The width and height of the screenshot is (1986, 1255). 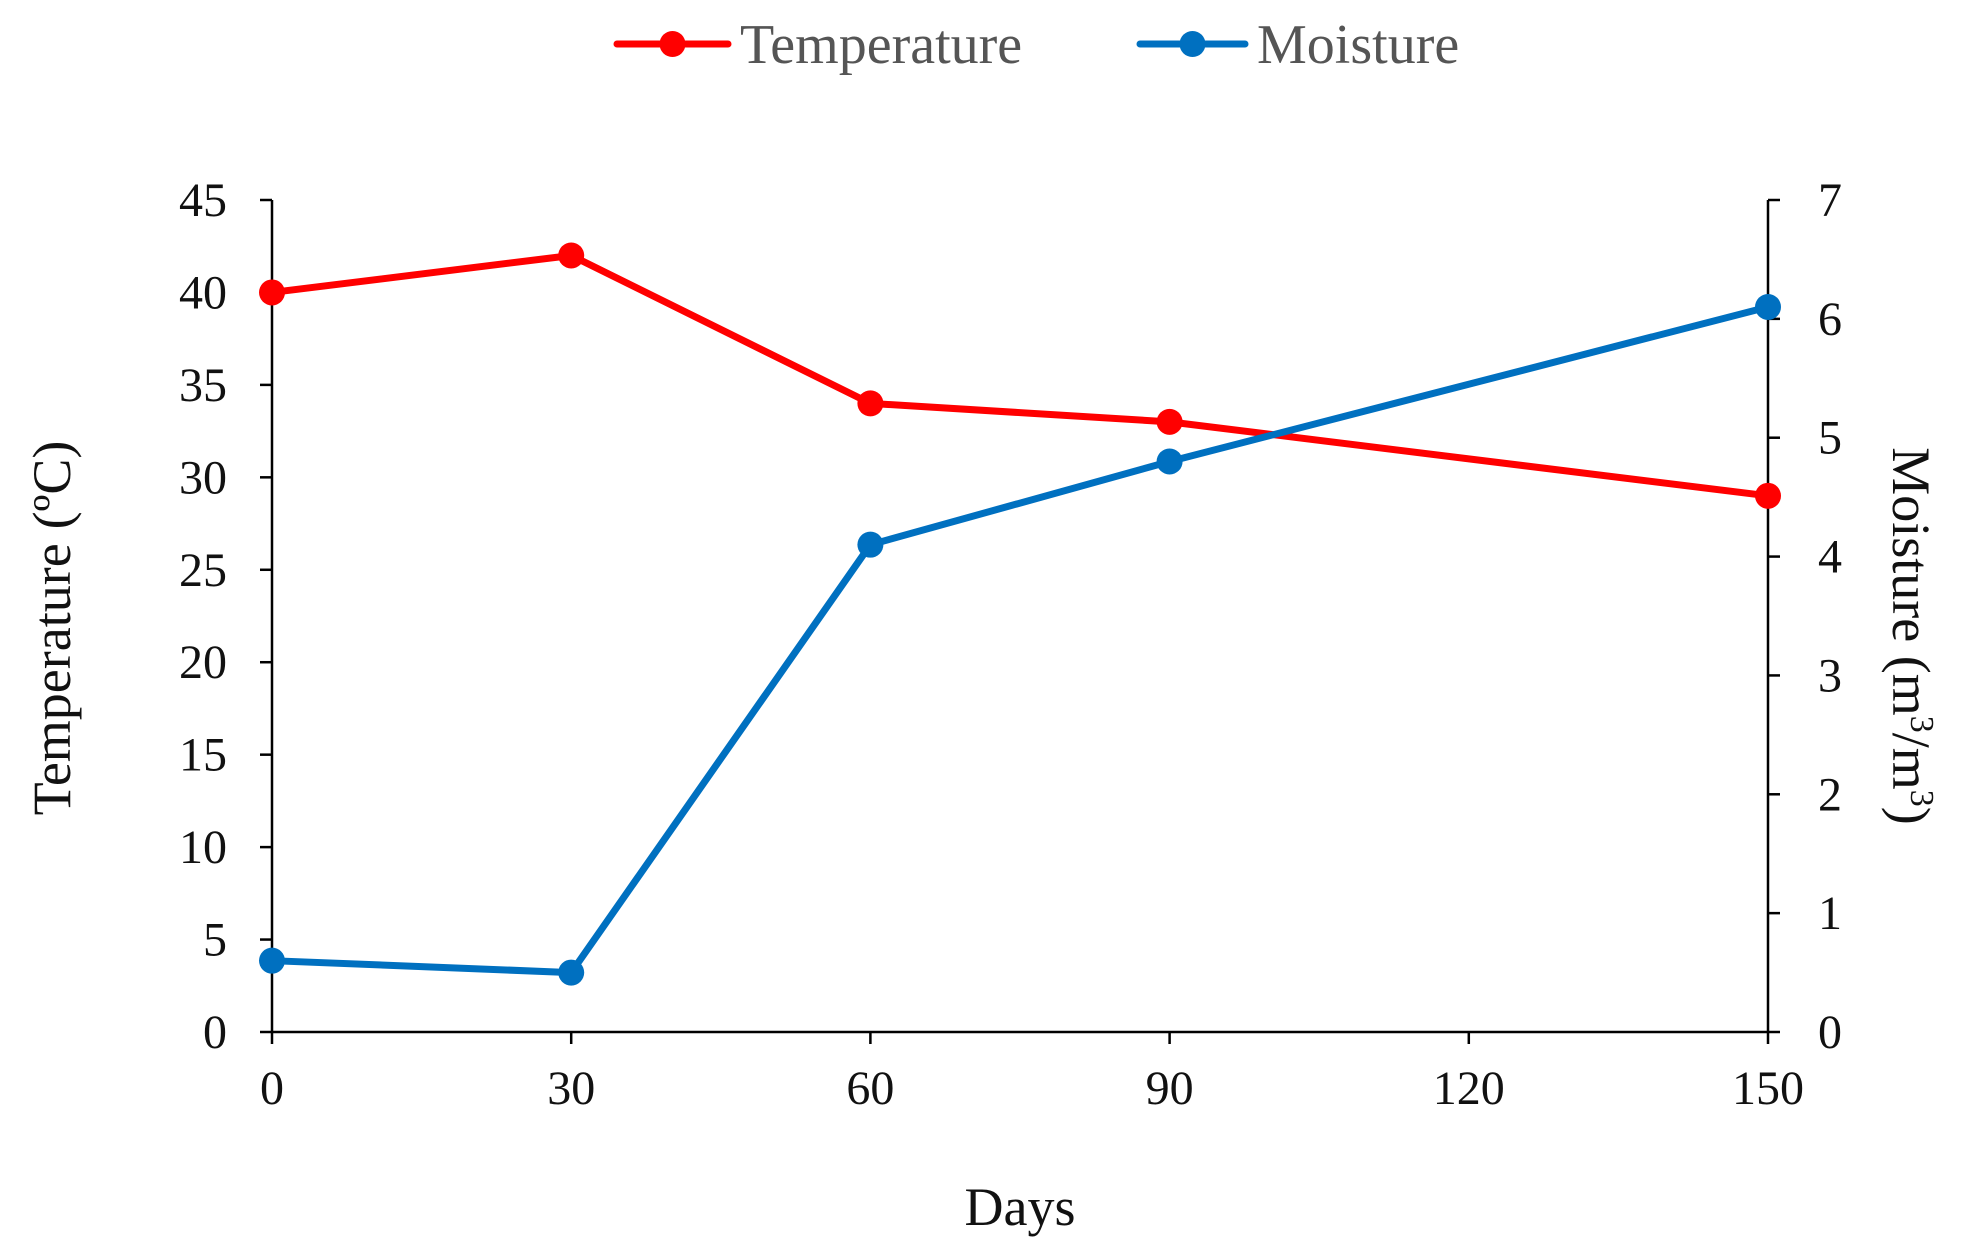 What do you see at coordinates (215, 1032) in the screenshot?
I see `y-left-tick-label: 0` at bounding box center [215, 1032].